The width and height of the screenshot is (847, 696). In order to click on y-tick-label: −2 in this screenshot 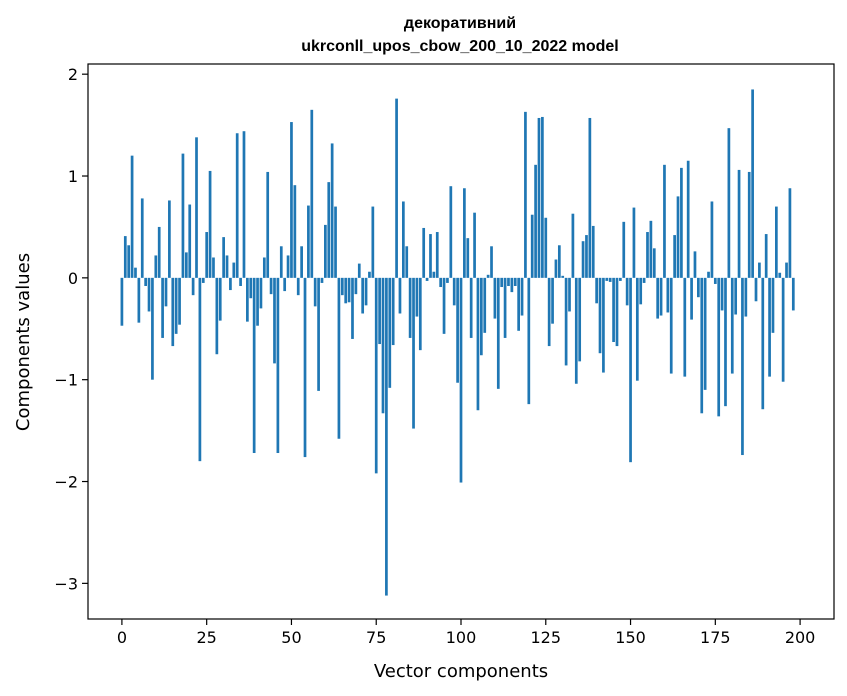, I will do `click(66, 482)`.